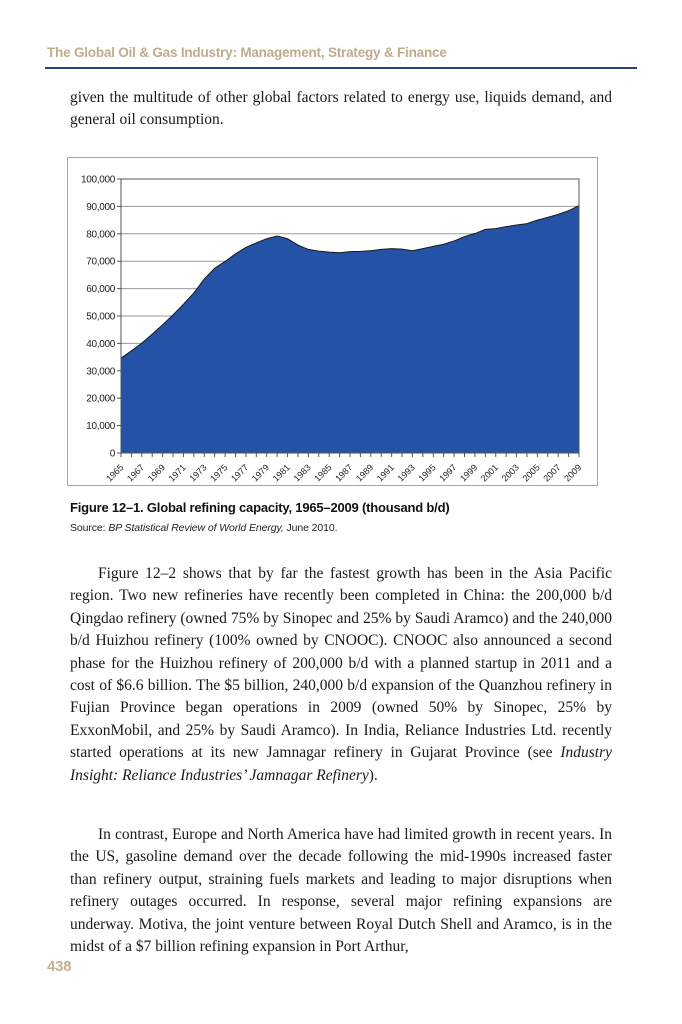  Describe the element at coordinates (385, 472) in the screenshot. I see `svg-text: 1991` at that location.